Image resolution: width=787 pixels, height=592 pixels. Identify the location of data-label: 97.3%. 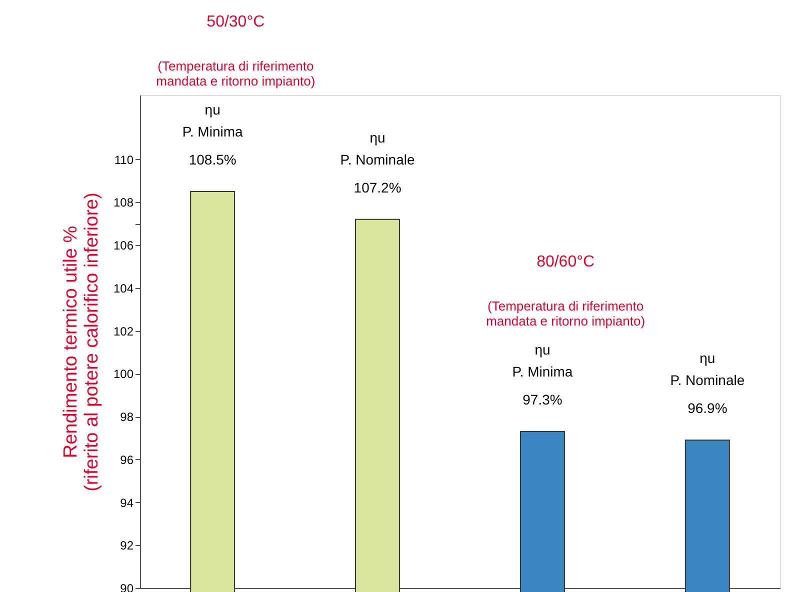
(542, 400).